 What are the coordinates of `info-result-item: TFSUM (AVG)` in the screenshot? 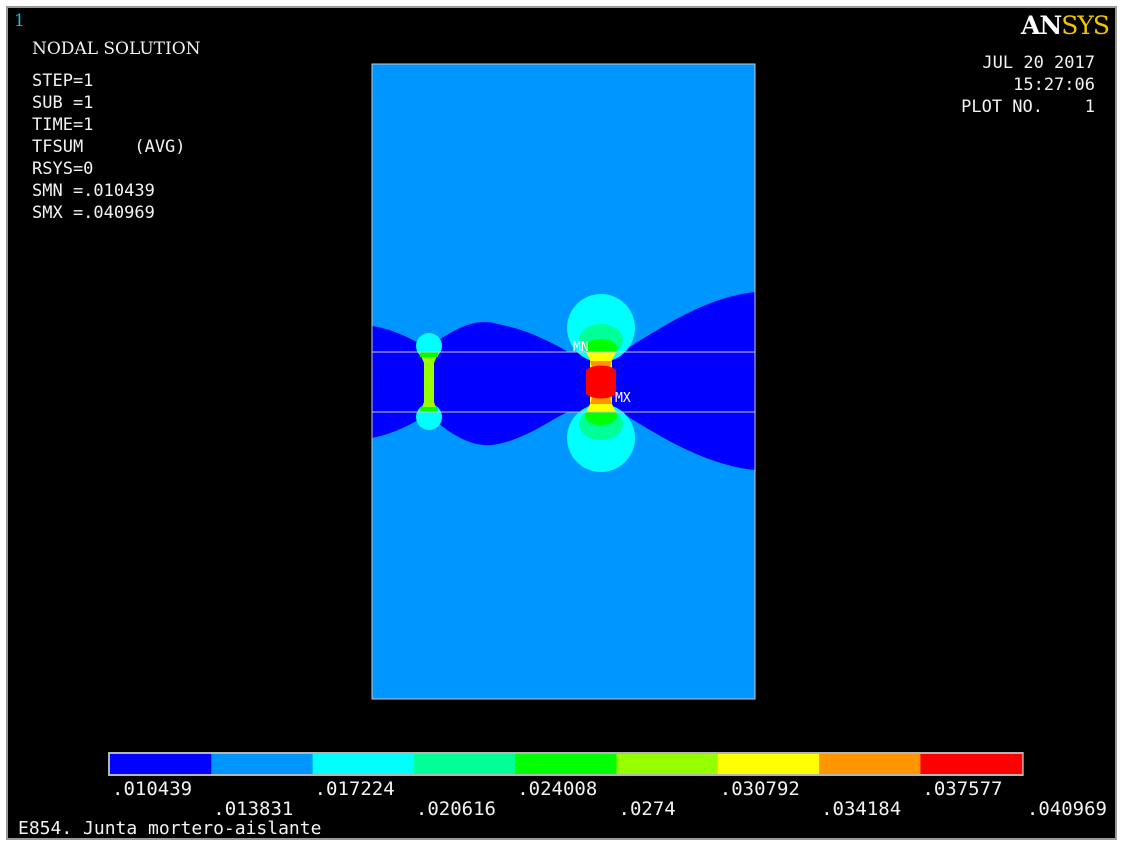 It's located at (109, 147).